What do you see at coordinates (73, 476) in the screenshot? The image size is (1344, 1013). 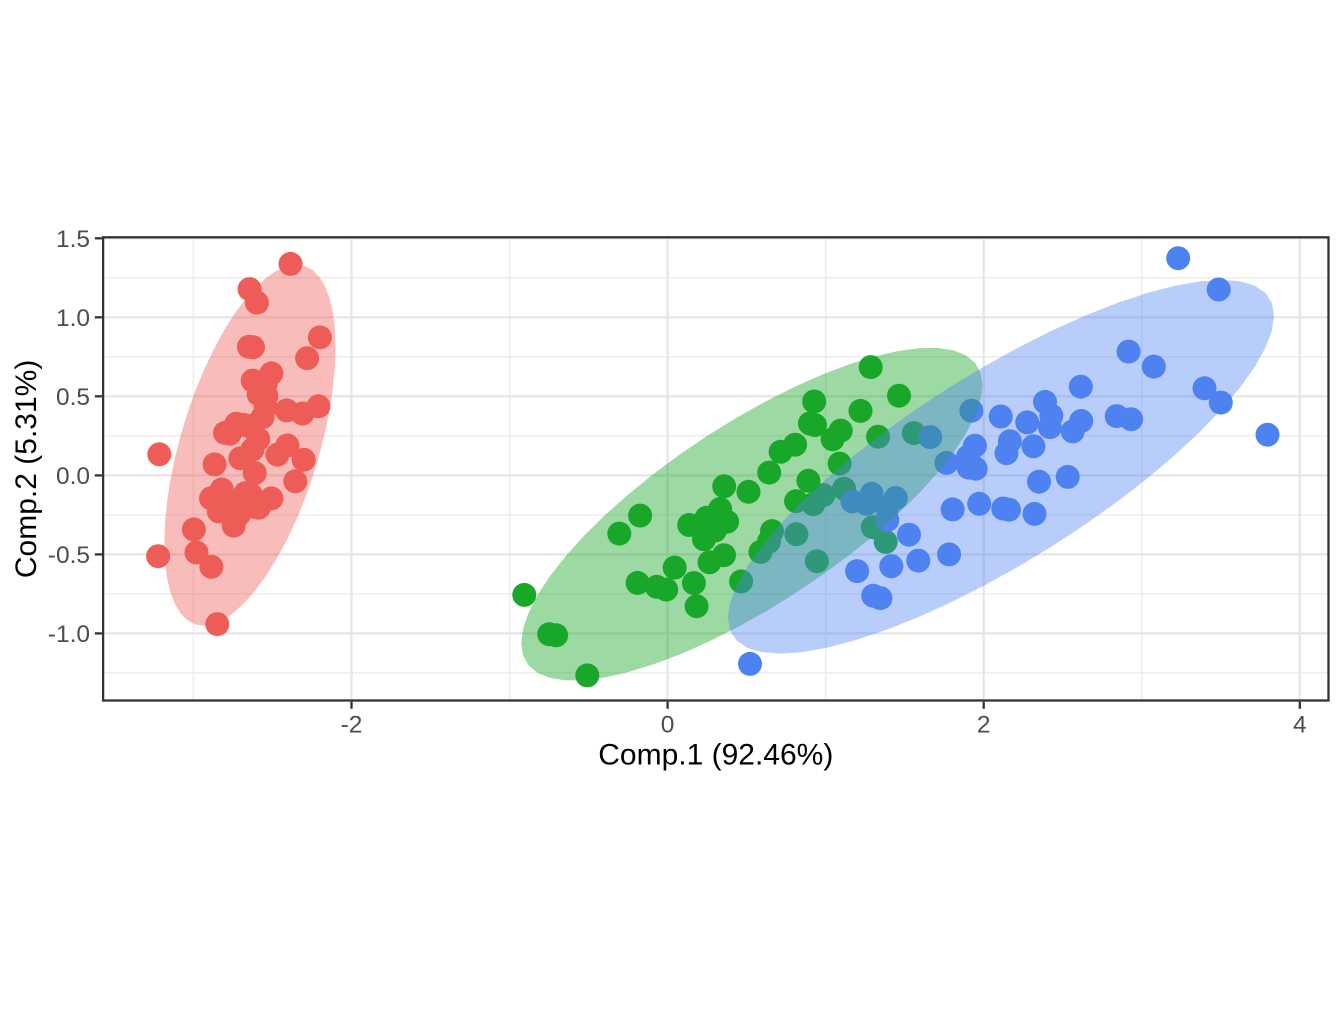 I see `svg-text: 0.0` at bounding box center [73, 476].